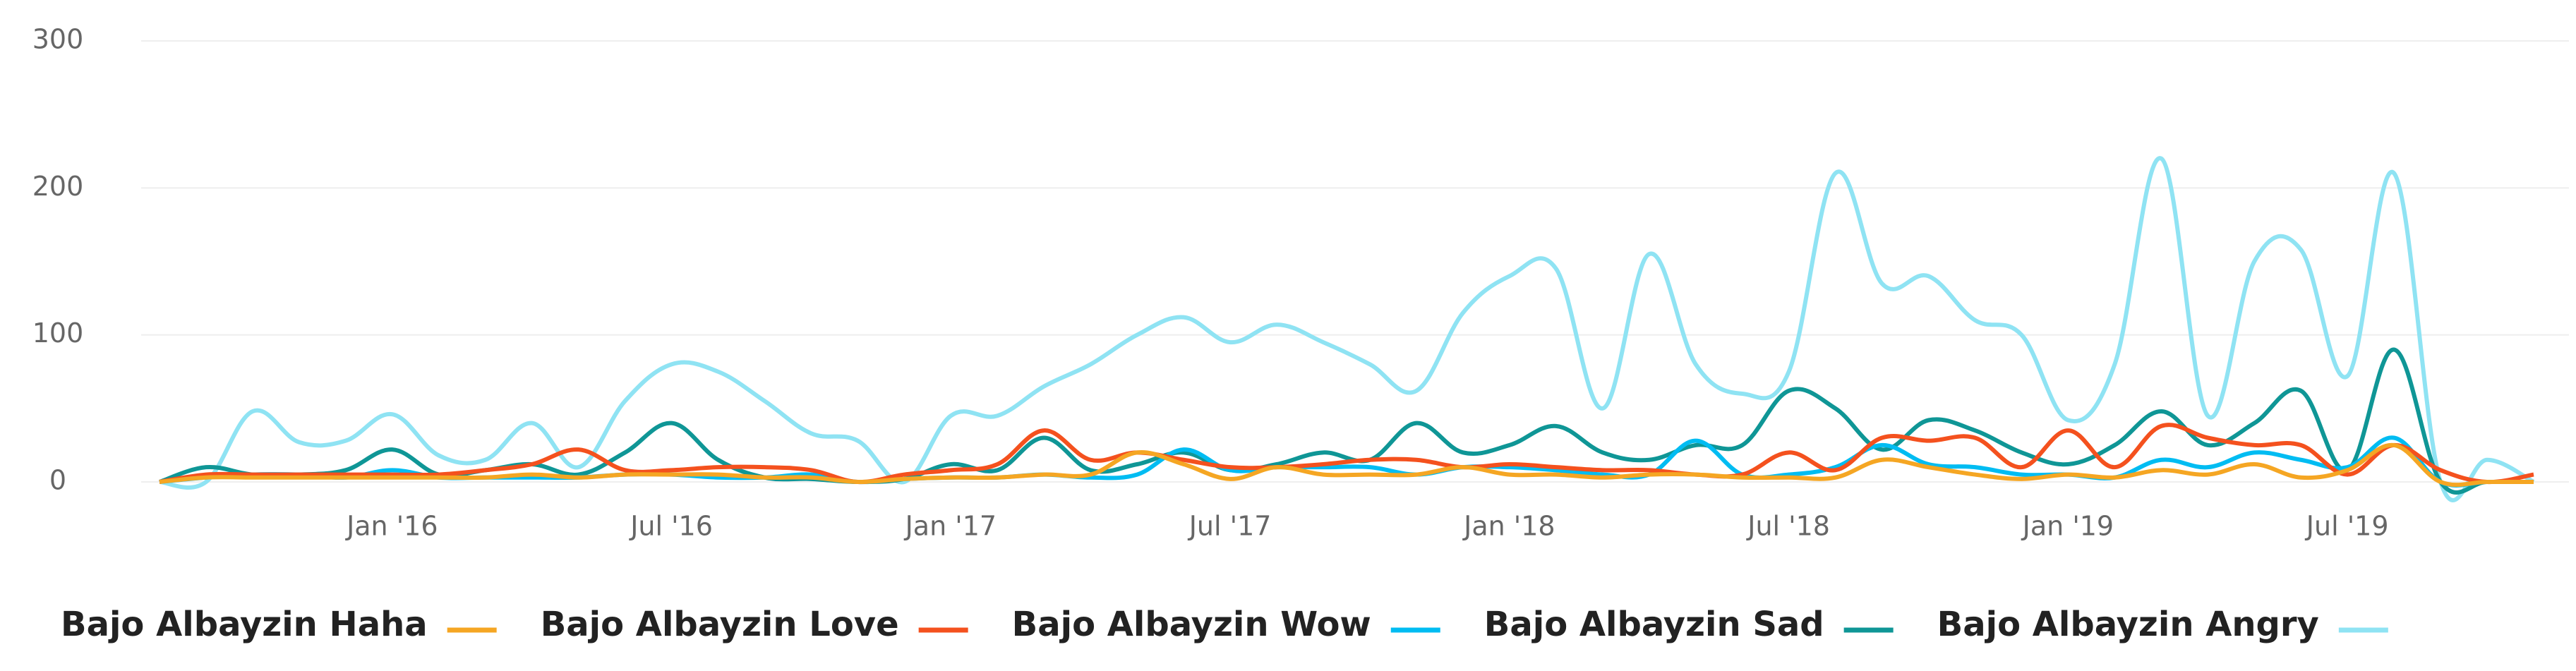 Image resolution: width=2576 pixels, height=671 pixels. I want to click on x-tick-label: Jan '19, so click(2067, 526).